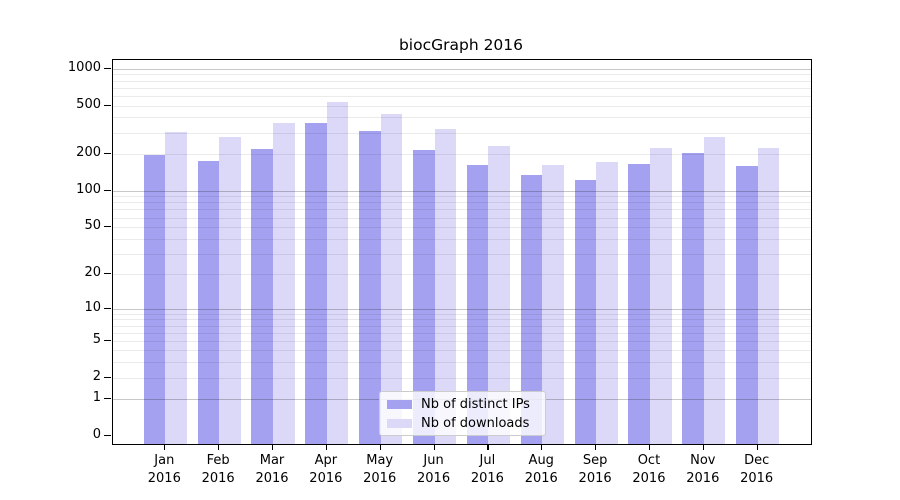 The height and width of the screenshot is (500, 900). I want to click on y-tick-label: 200, so click(88, 153).